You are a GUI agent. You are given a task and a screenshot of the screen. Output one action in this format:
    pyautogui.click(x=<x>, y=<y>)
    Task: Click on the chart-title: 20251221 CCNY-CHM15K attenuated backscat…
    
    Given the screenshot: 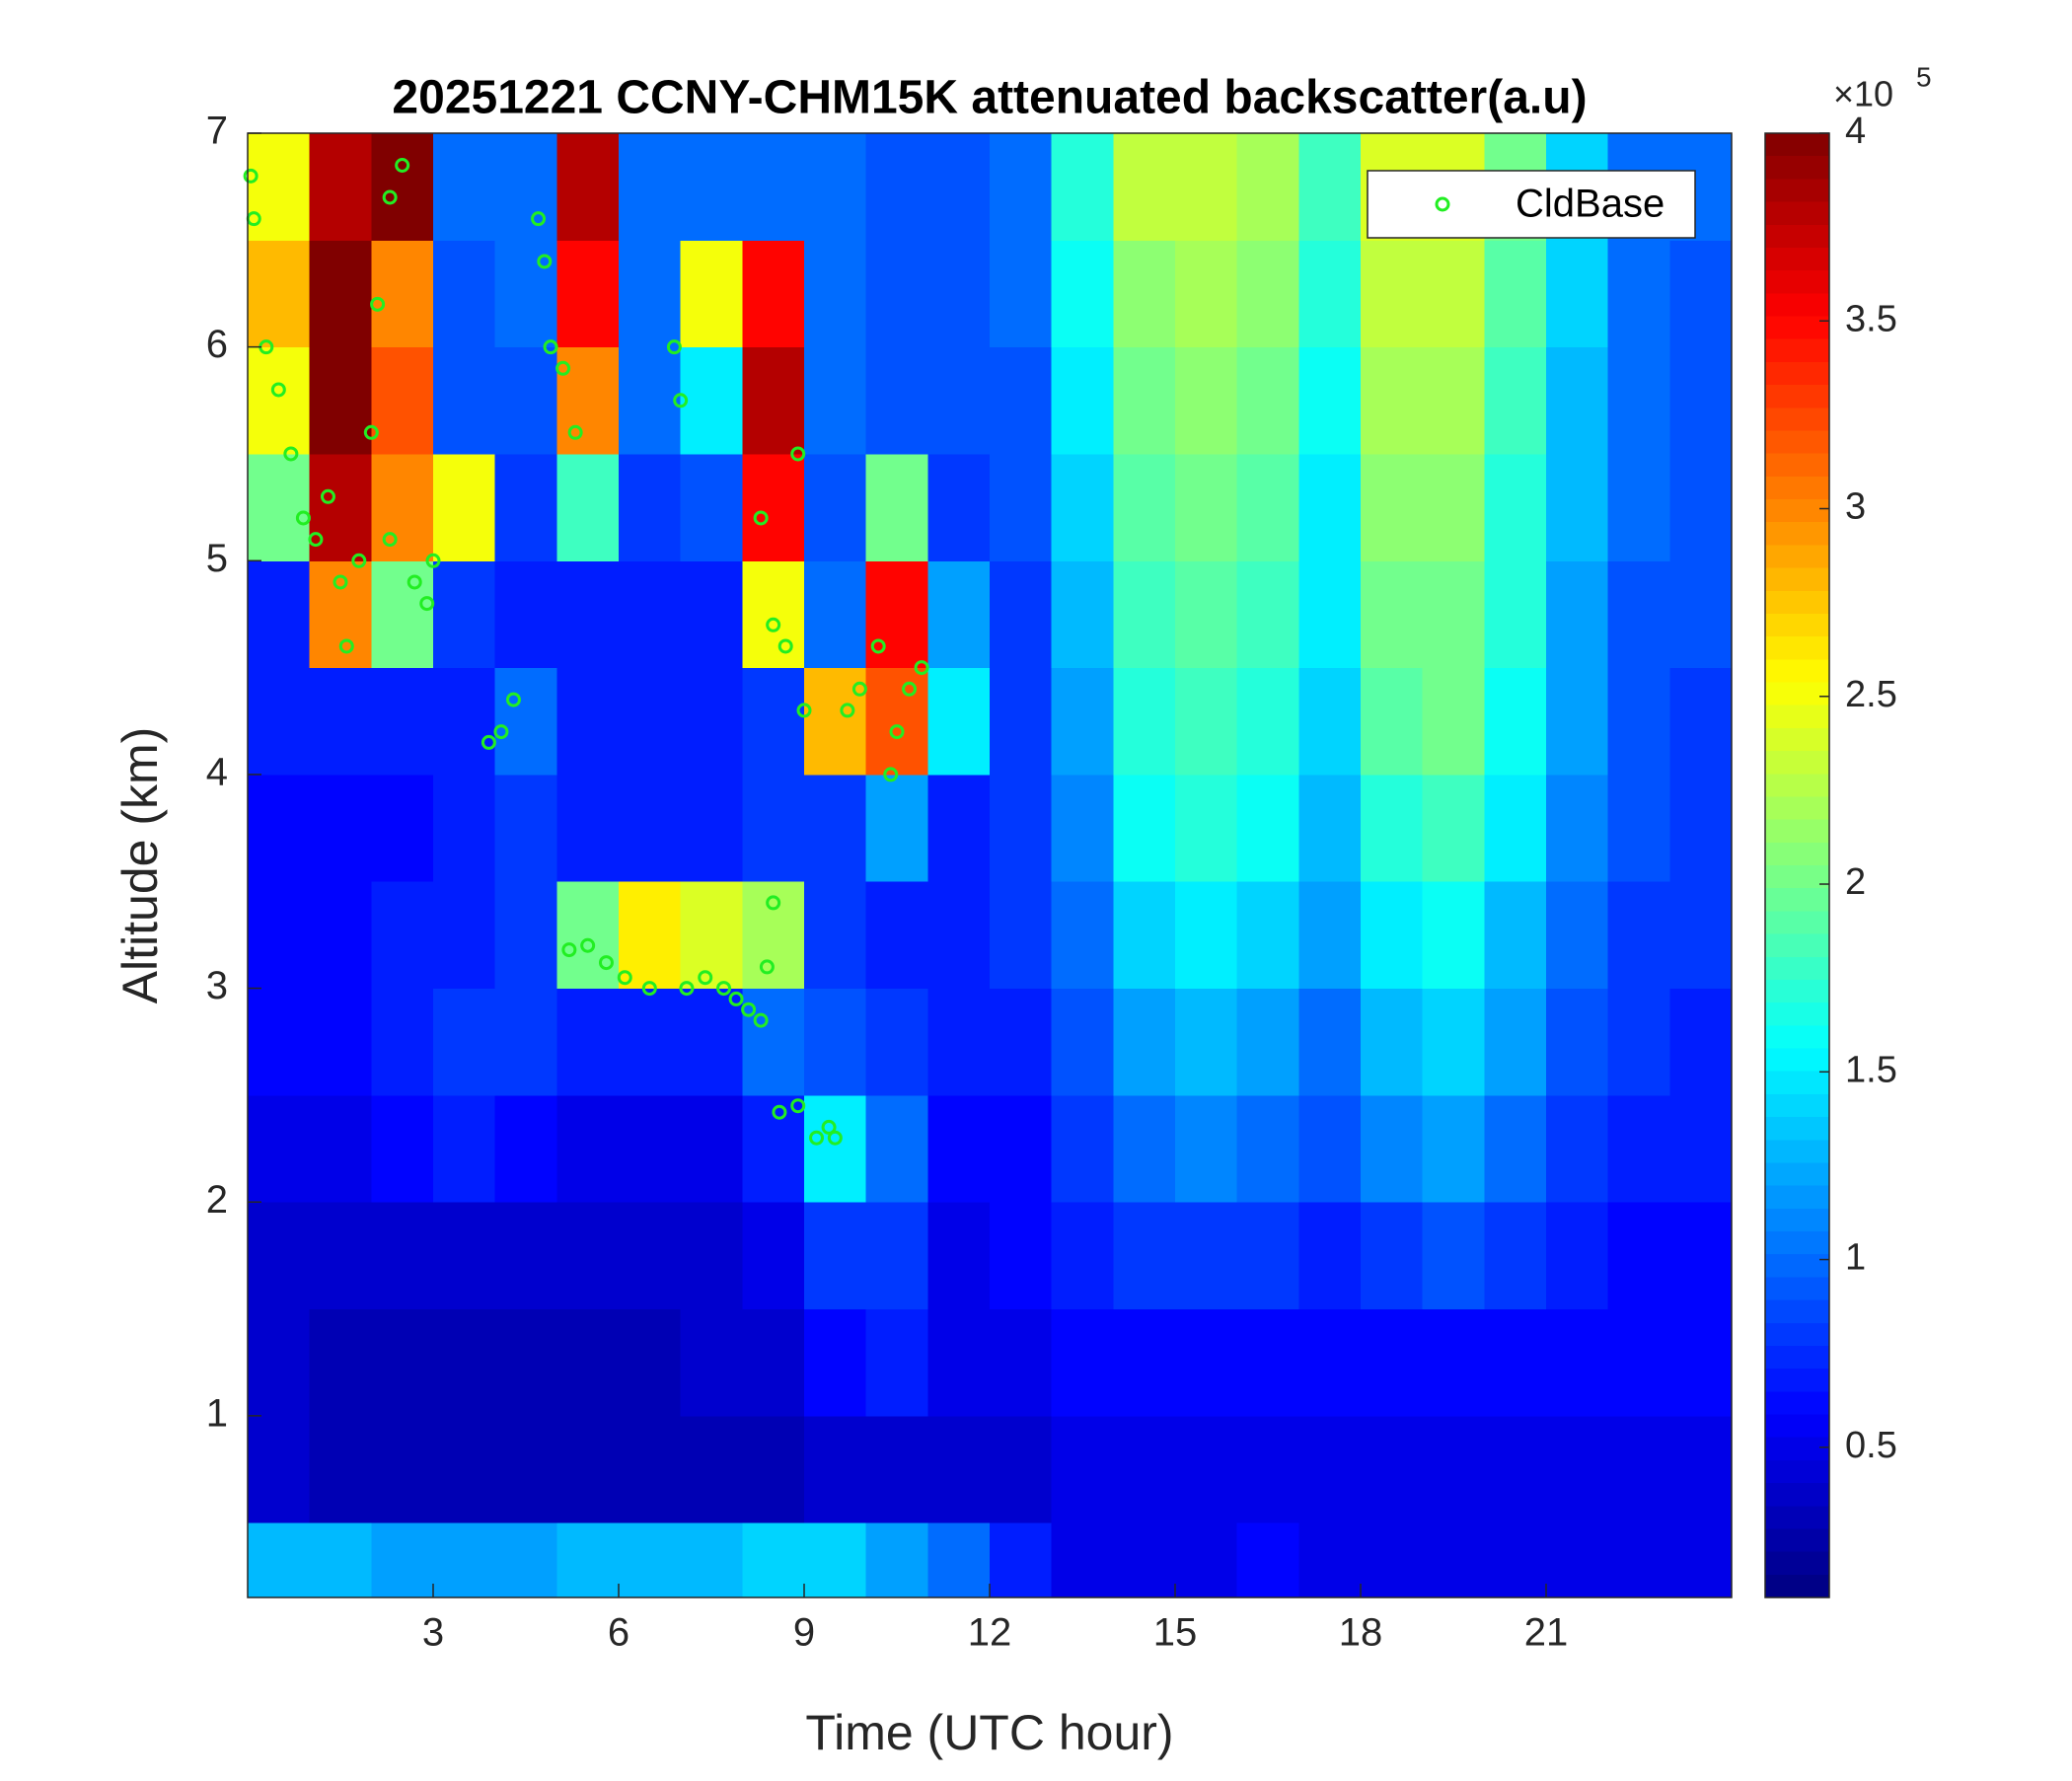 What is the action you would take?
    pyautogui.click(x=990, y=98)
    